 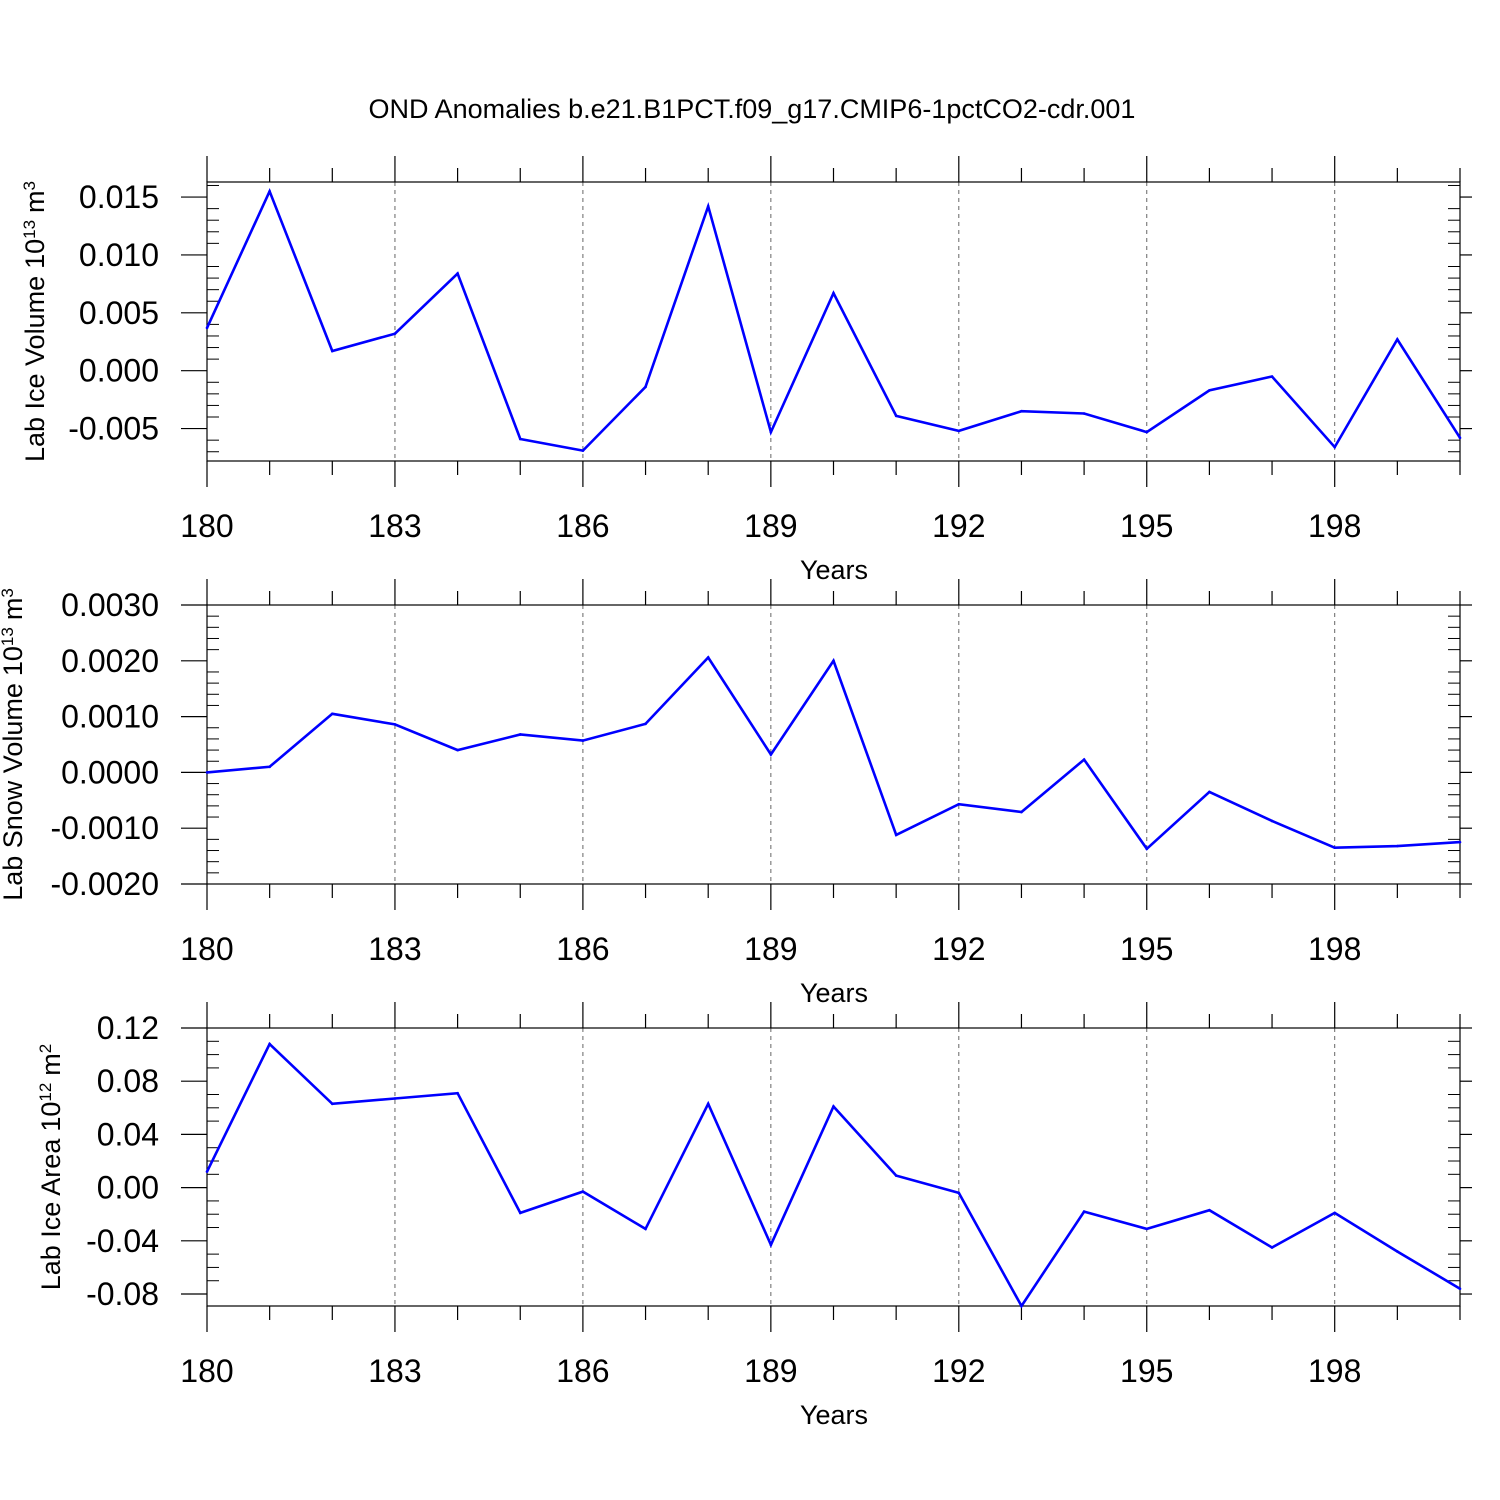 What do you see at coordinates (45, 1048) in the screenshot?
I see `y-unit-power: 2` at bounding box center [45, 1048].